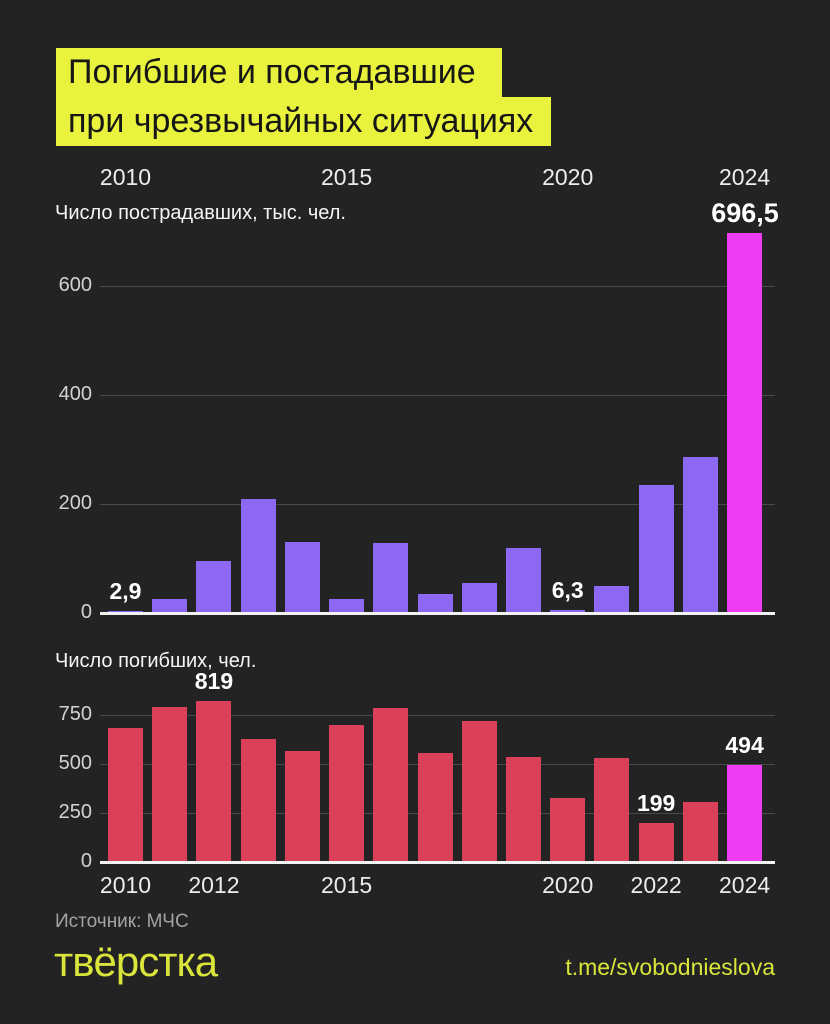 The image size is (830, 1024). What do you see at coordinates (670, 967) in the screenshot?
I see `telegram-link: t.me/svobodnieslova` at bounding box center [670, 967].